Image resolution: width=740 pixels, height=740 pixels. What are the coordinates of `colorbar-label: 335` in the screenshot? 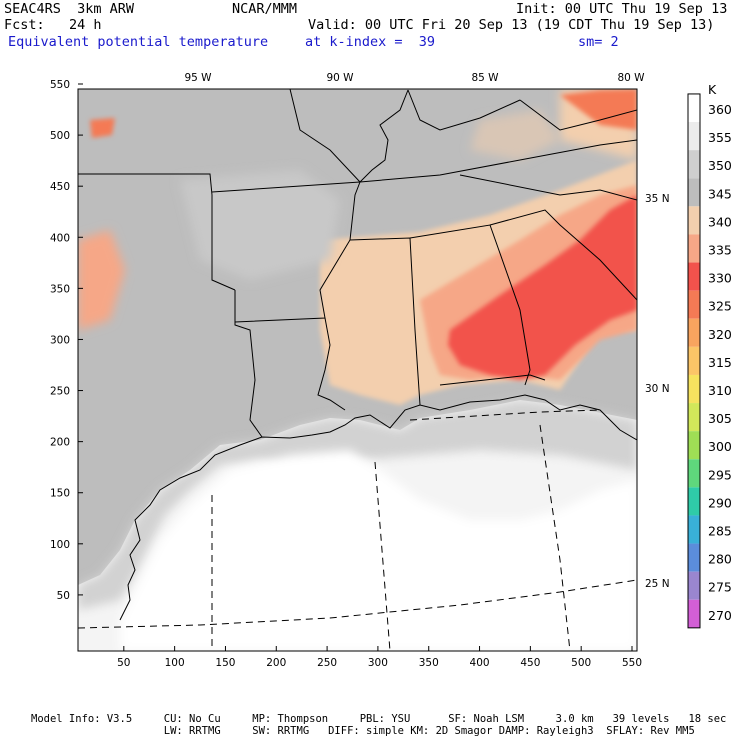 It's located at (720, 250).